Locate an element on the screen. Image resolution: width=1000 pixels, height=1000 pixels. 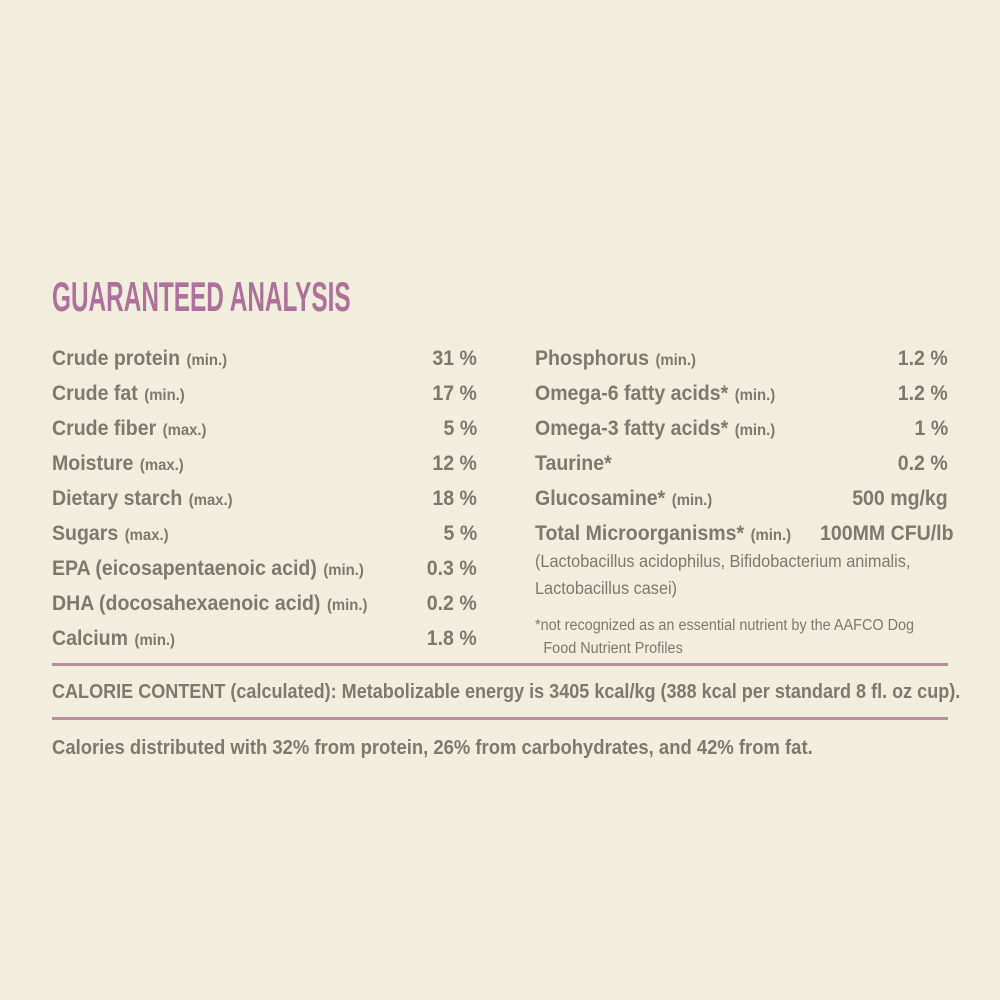
analysis-row: Calcium (min.) 1.8 % is located at coordinates (264, 638).